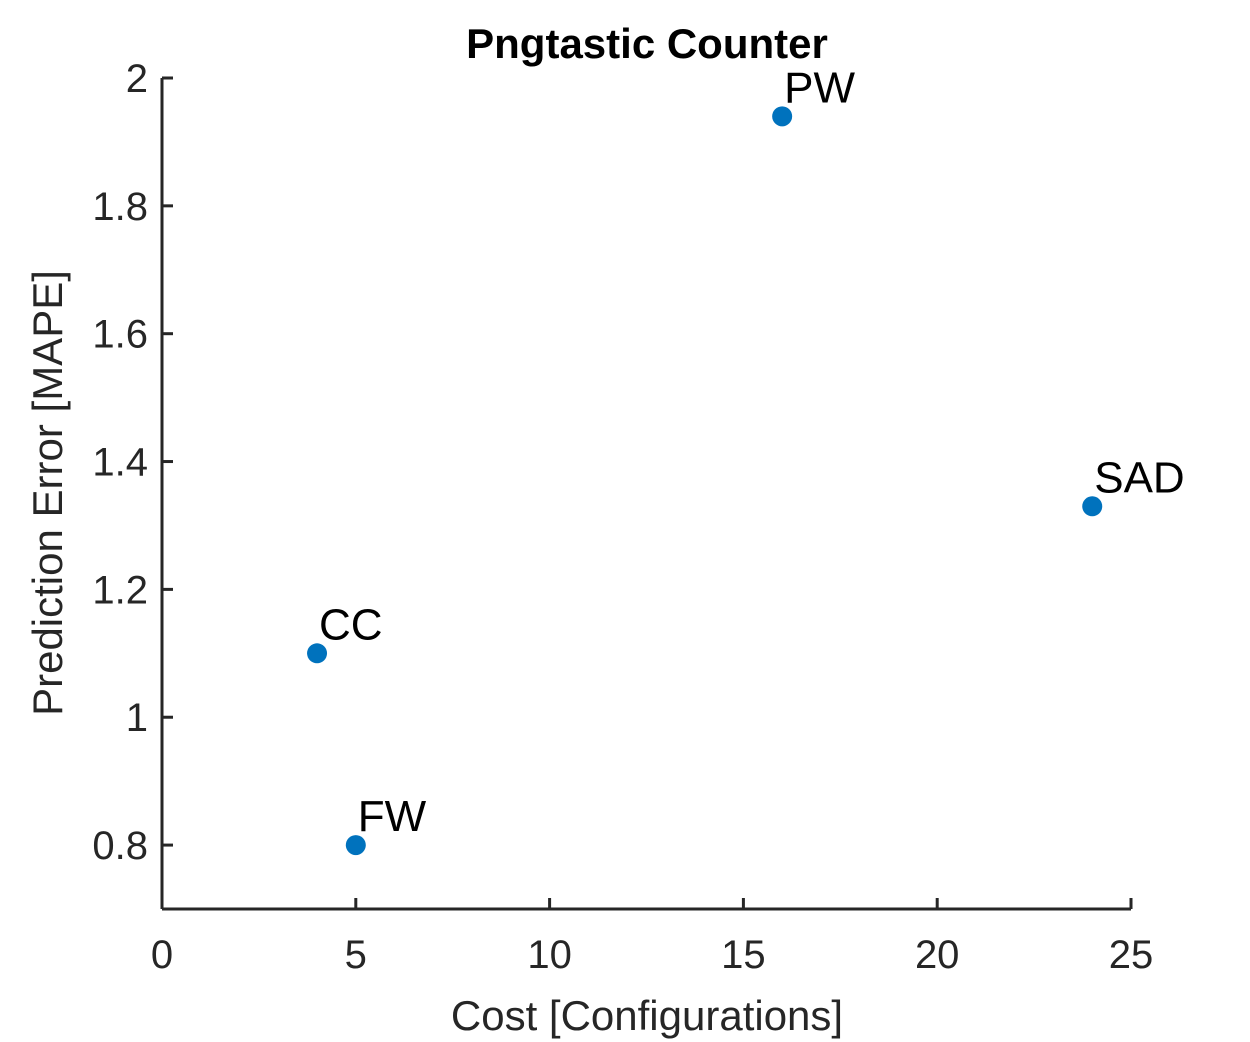  I want to click on y-tick-label: 2, so click(137, 79).